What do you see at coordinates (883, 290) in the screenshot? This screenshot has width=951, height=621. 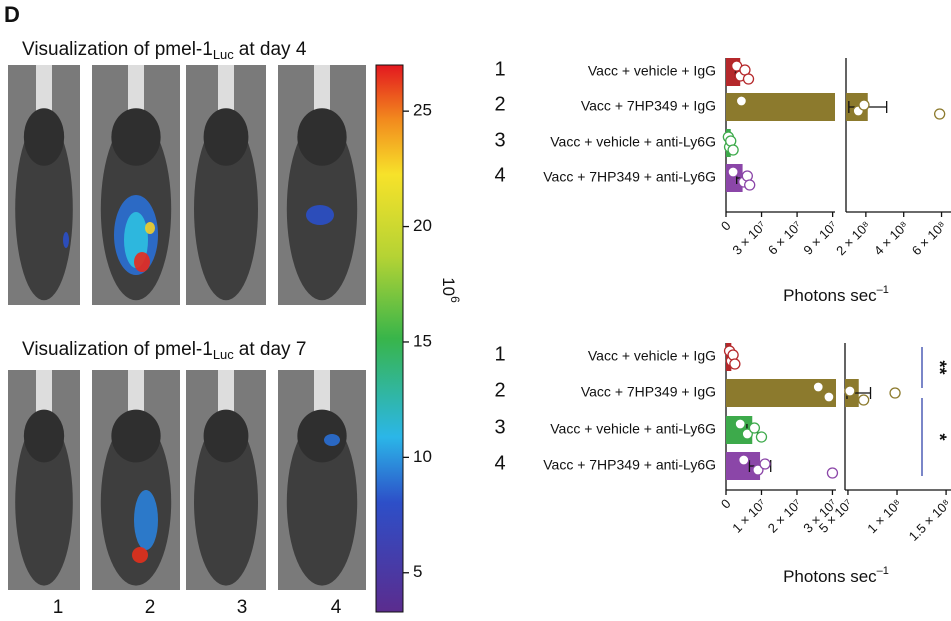 I see `label-sup: –1` at bounding box center [883, 290].